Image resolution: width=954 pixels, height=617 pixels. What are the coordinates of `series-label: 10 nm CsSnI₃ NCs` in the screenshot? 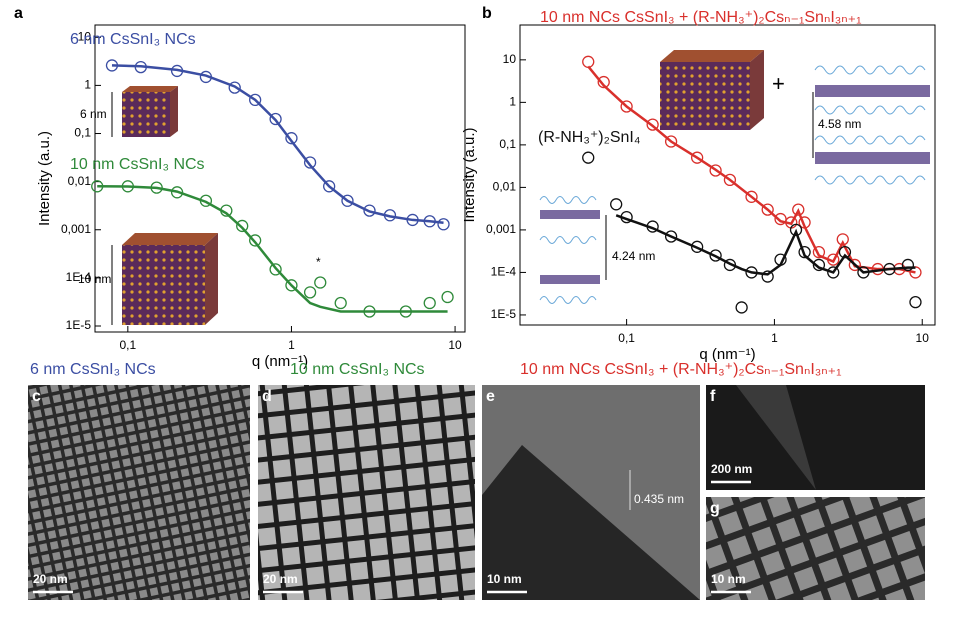 It's located at (137, 164).